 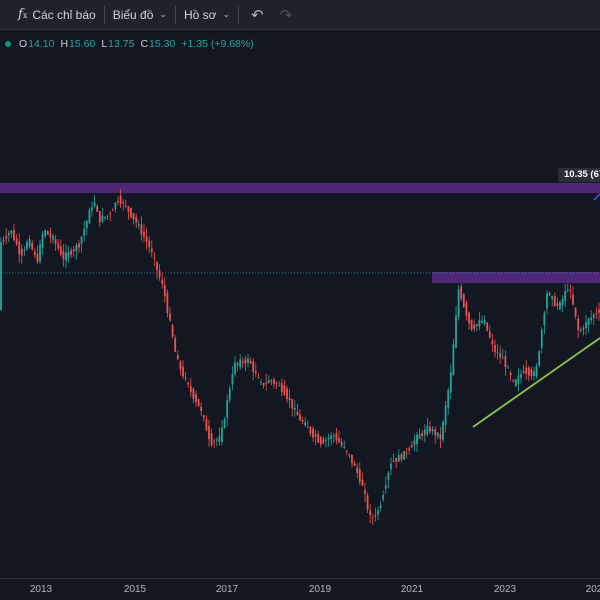 What do you see at coordinates (596, 197) in the screenshot?
I see `projection-line` at bounding box center [596, 197].